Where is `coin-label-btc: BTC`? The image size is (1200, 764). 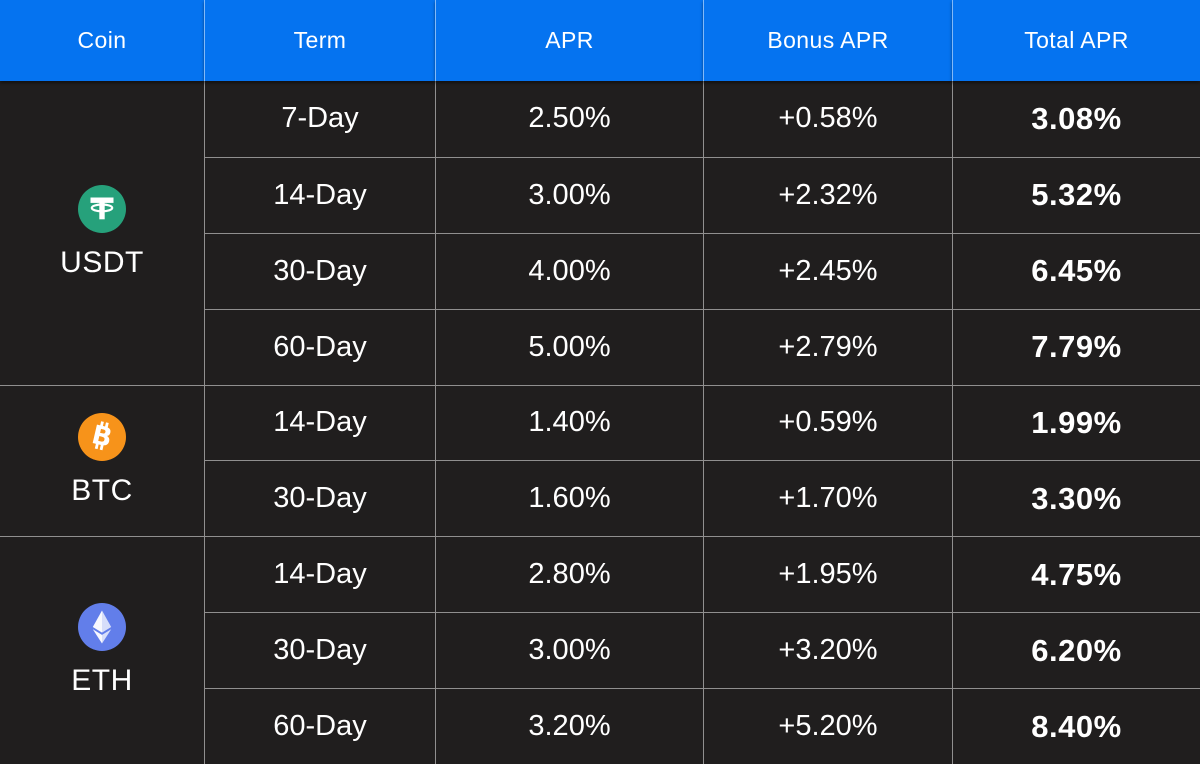 coin-label-btc: BTC is located at coordinates (102, 491).